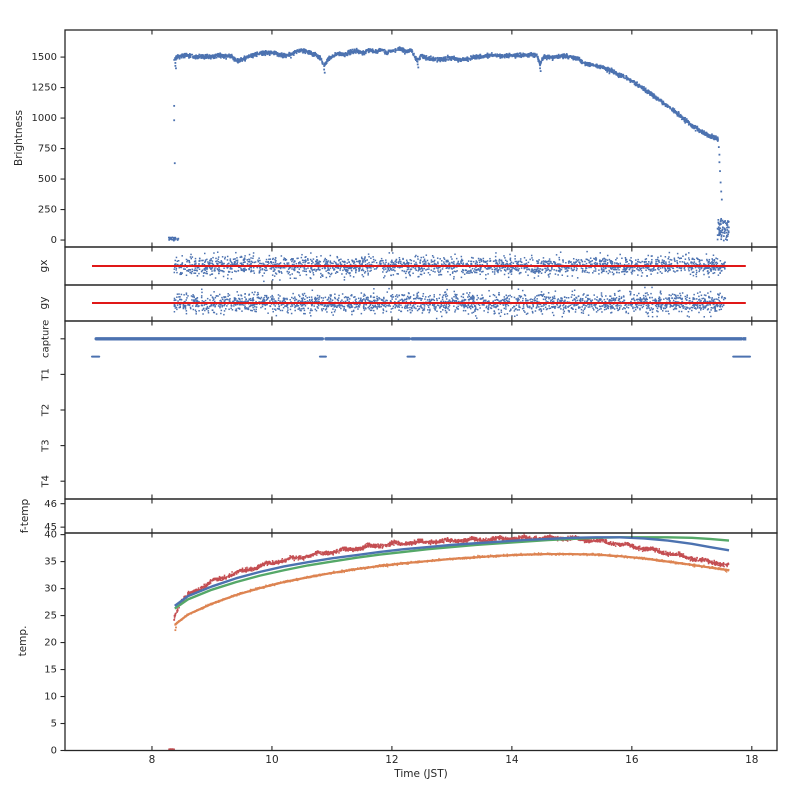 This screenshot has height=798, width=789. What do you see at coordinates (44, 303) in the screenshot?
I see `ylabel-gy: gy` at bounding box center [44, 303].